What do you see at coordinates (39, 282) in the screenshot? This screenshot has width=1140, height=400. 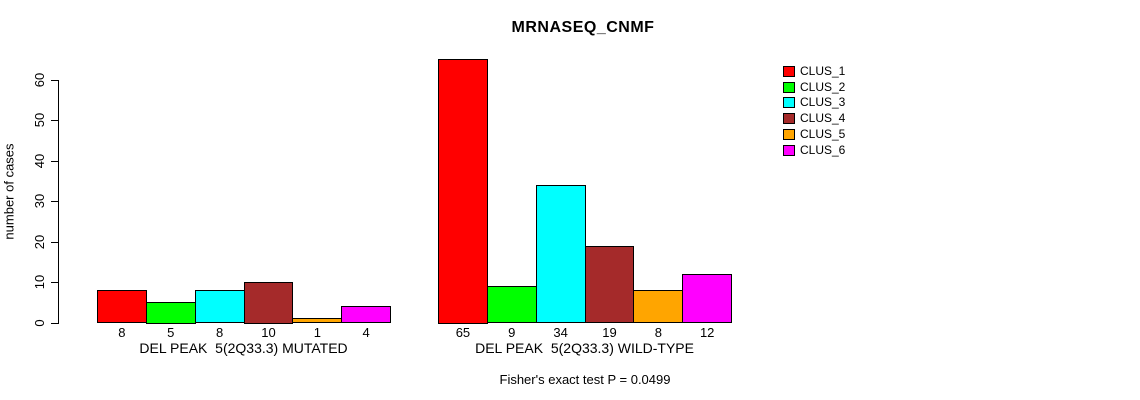 I see `y-tick-label: 10` at bounding box center [39, 282].